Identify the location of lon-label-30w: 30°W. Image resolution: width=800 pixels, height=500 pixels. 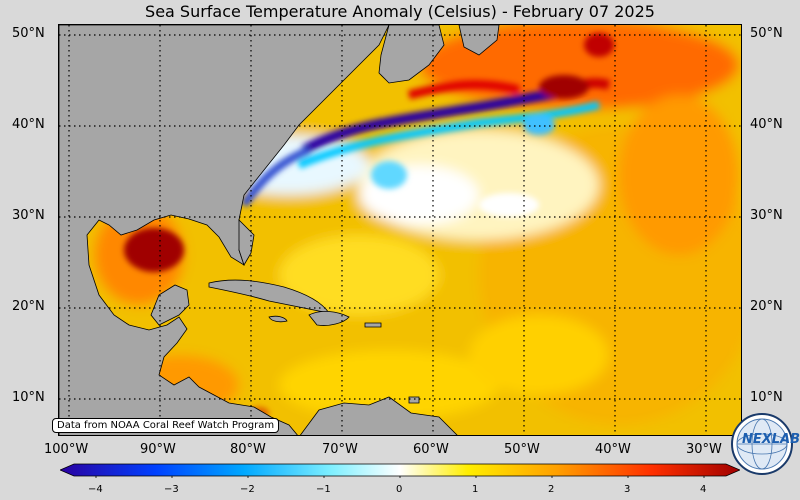
(704, 449).